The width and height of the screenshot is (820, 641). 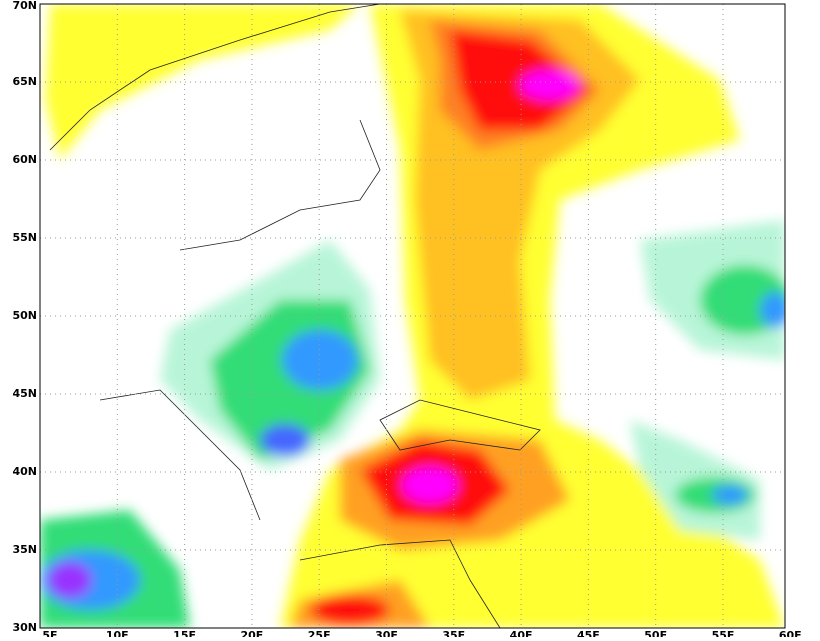 What do you see at coordinates (723, 633) in the screenshot?
I see `lon-label: 55E` at bounding box center [723, 633].